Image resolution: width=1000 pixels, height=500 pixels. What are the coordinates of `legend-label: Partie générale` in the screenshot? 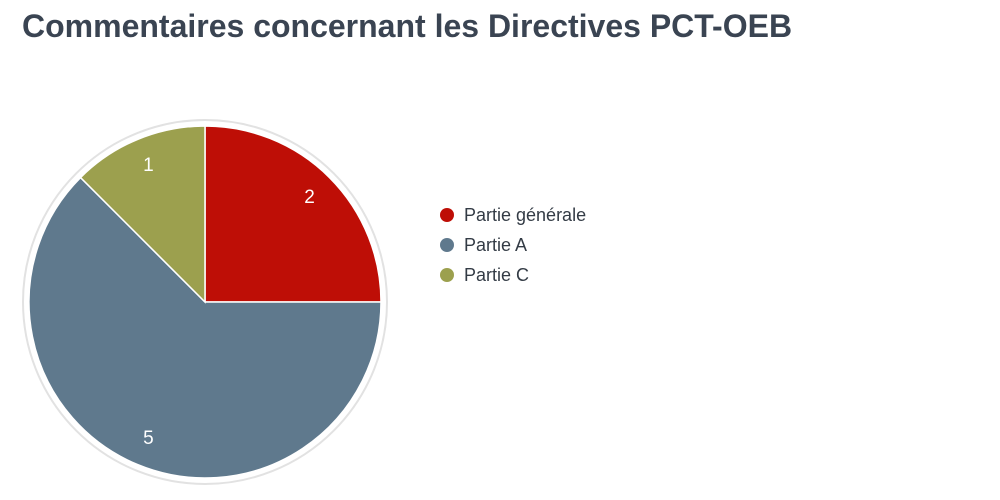 It's located at (525, 215).